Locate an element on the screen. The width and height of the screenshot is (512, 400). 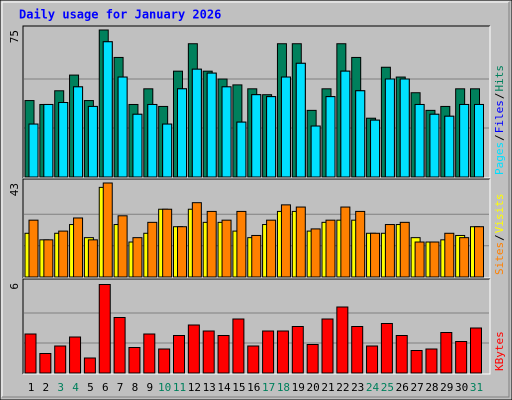
x-tick-label: 6 is located at coordinates (105, 387).